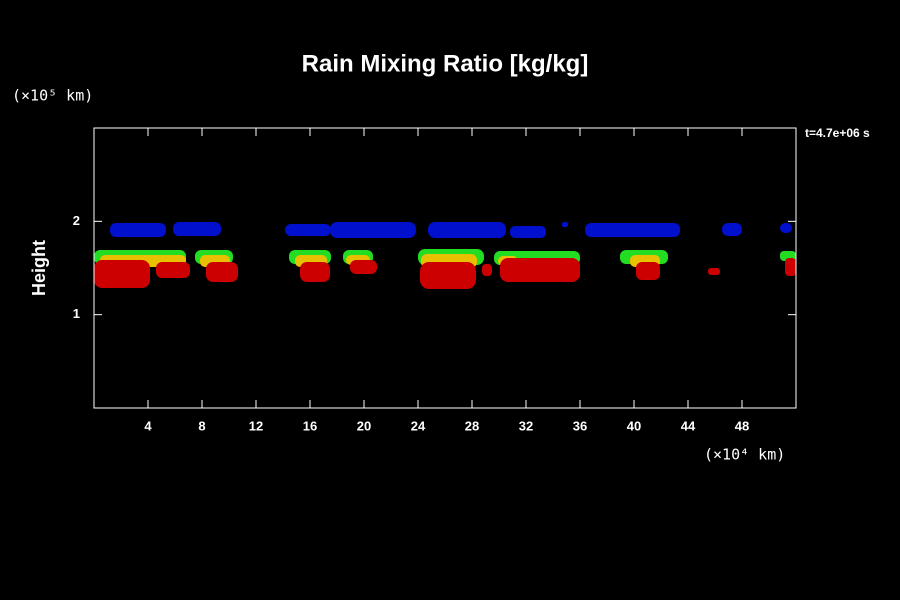  What do you see at coordinates (256, 425) in the screenshot?
I see `x-tick-label: 12` at bounding box center [256, 425].